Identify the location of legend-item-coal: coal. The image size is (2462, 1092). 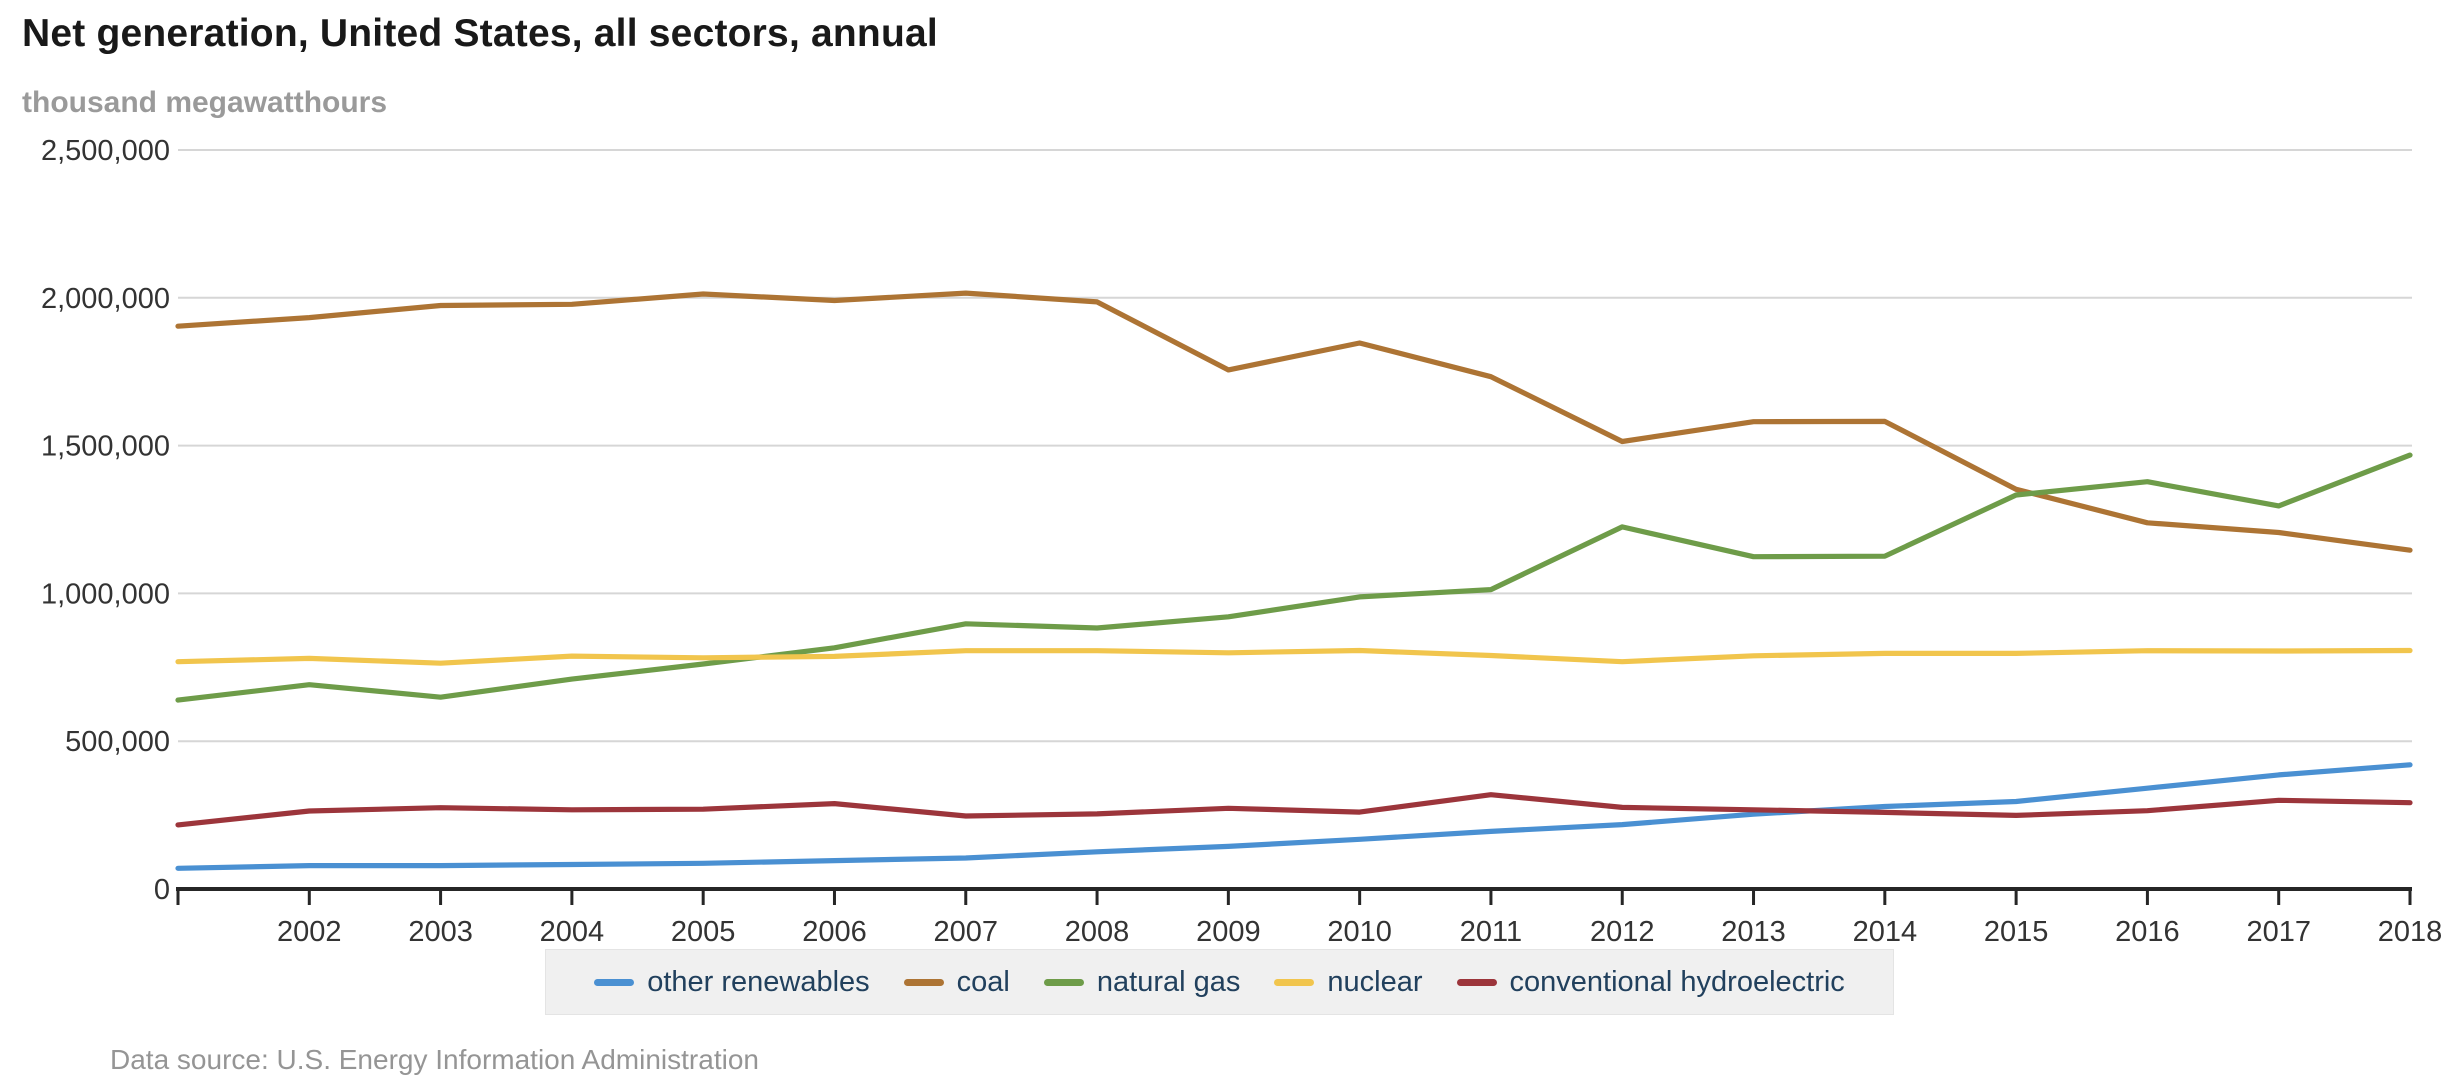
(956, 982).